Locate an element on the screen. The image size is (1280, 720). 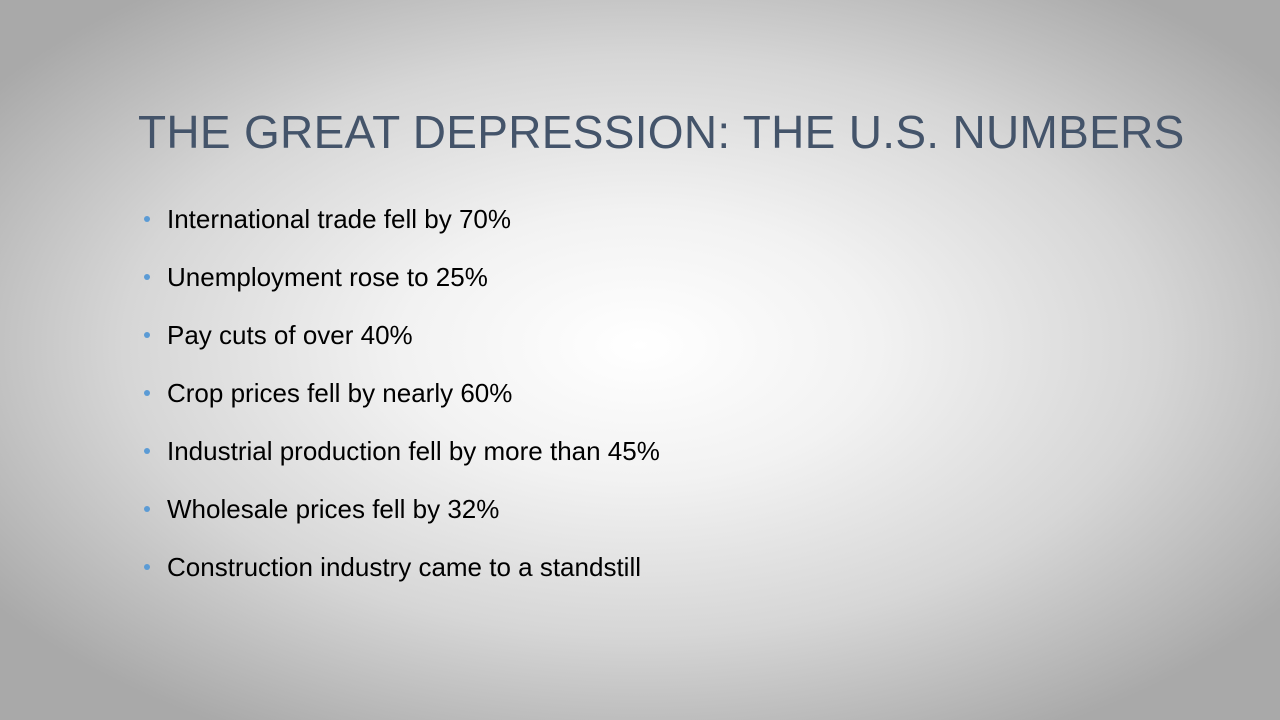
bullet-item: Unemployment rose to 25% is located at coordinates (400, 277).